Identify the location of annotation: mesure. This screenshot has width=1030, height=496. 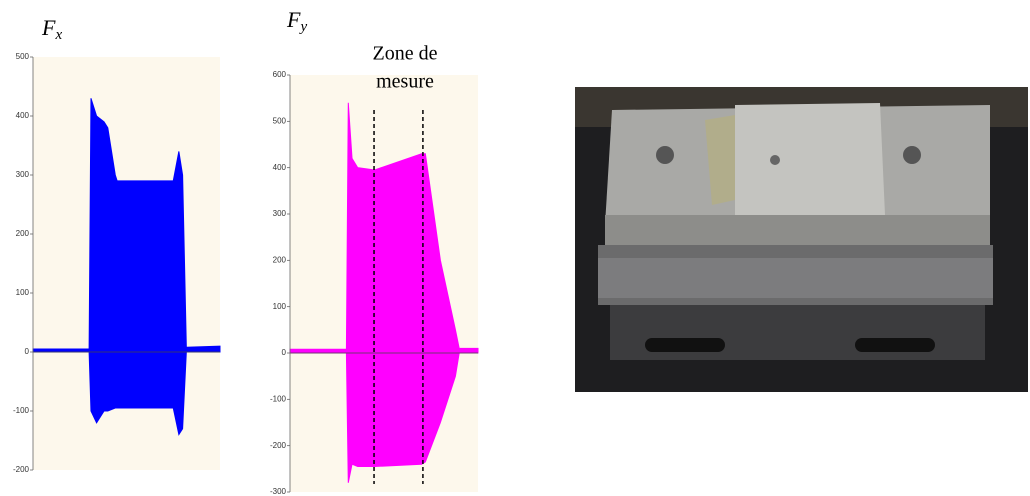
(405, 82).